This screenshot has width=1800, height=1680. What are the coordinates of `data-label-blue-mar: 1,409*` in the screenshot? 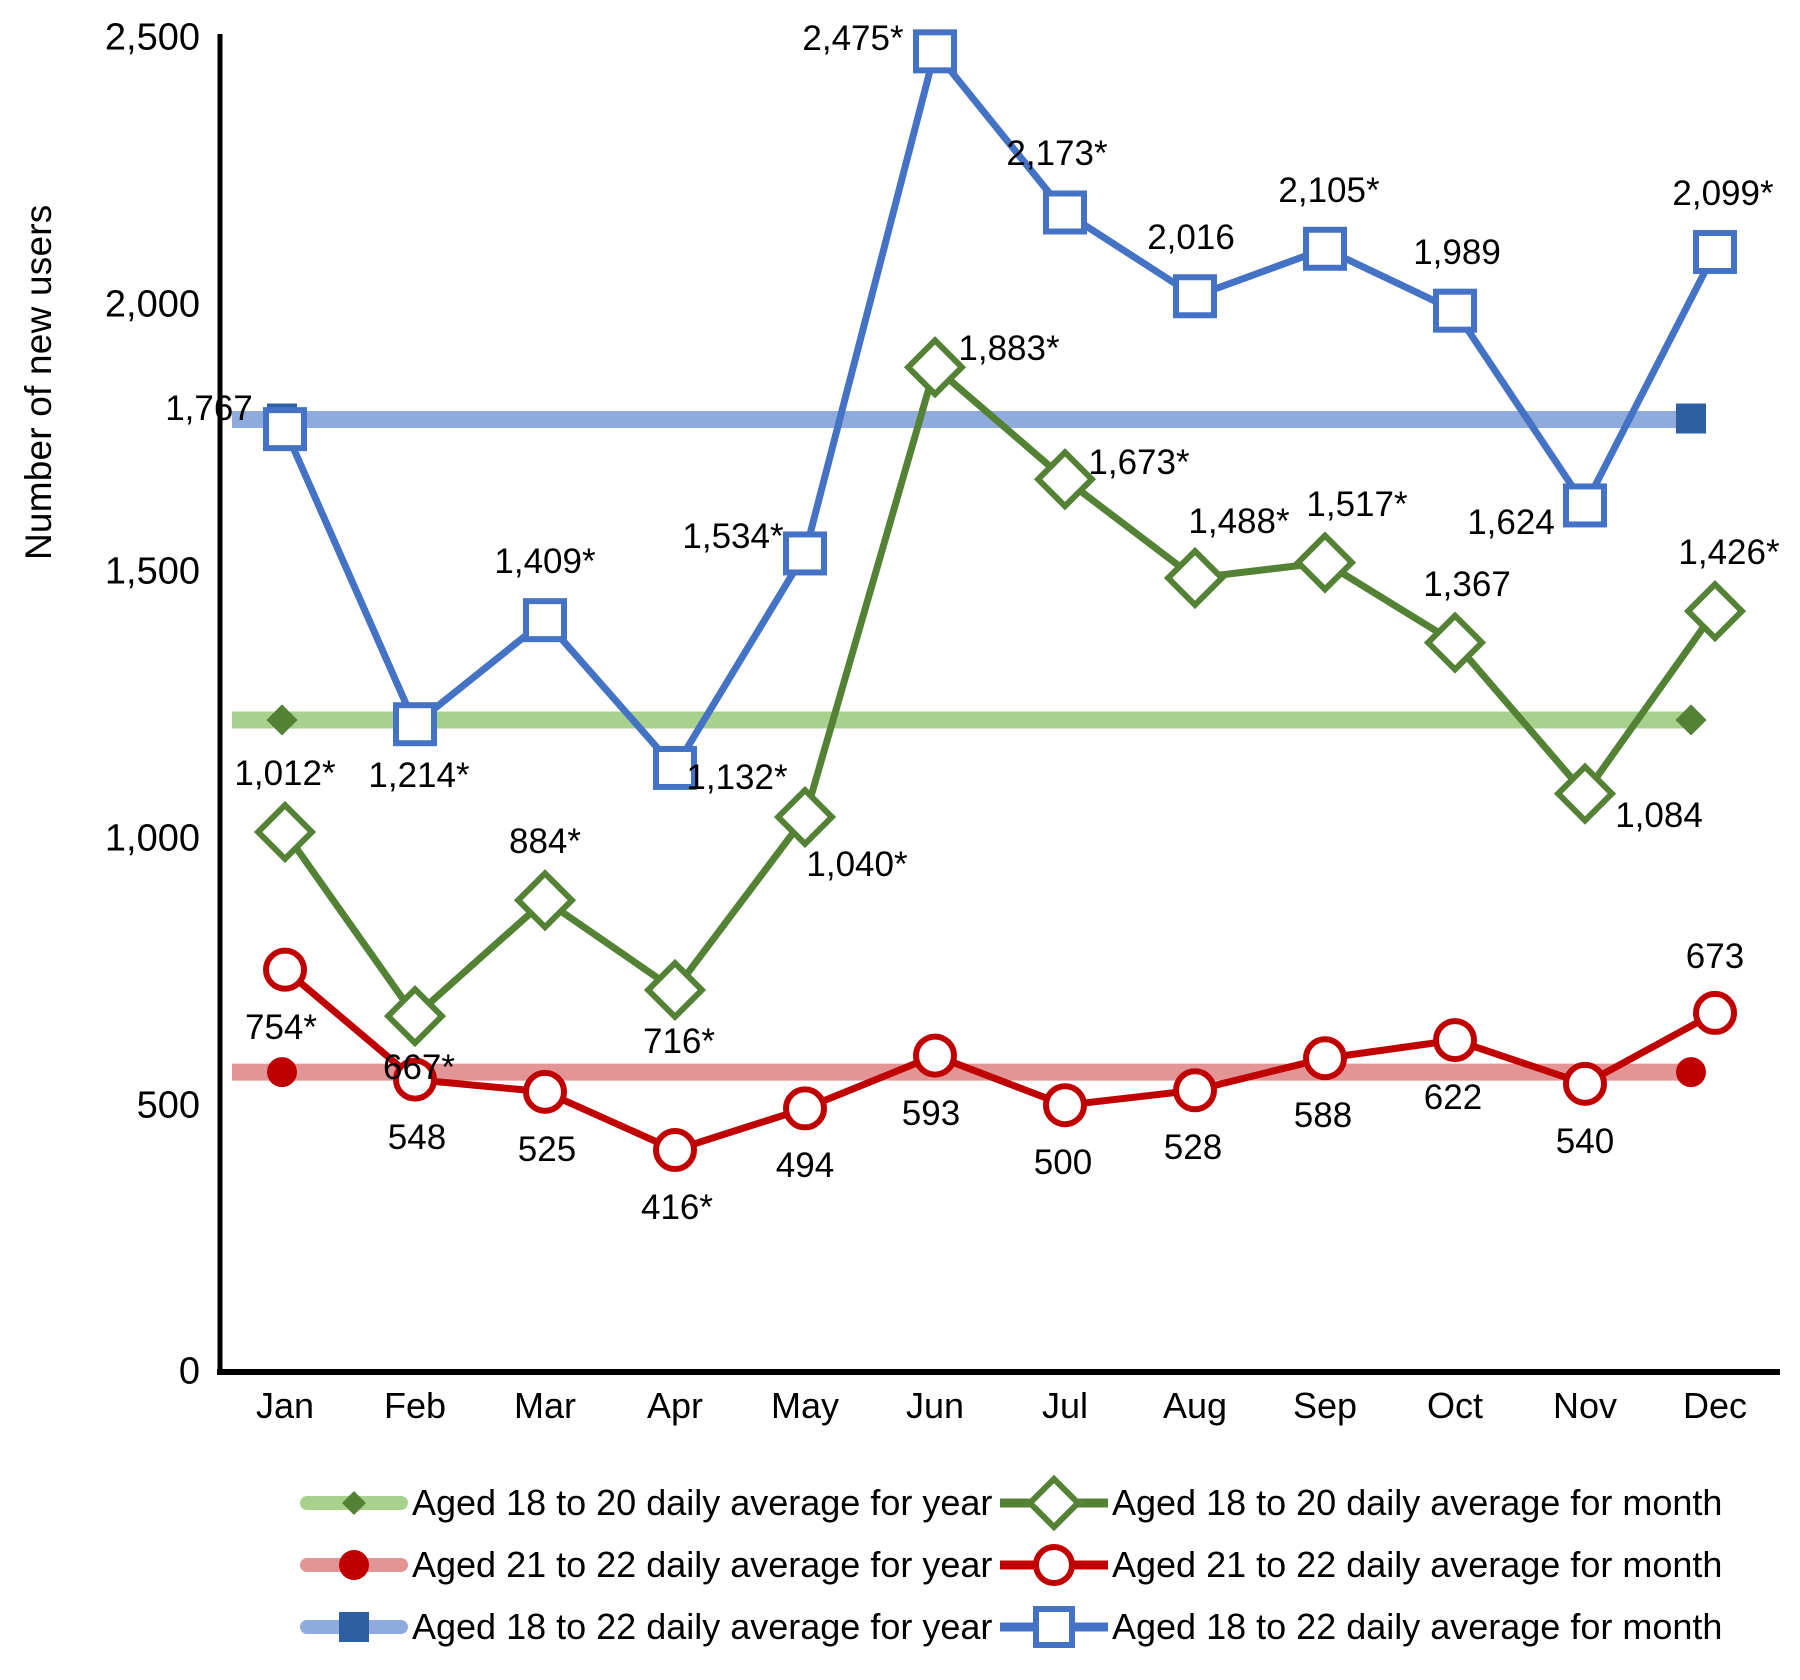 It's located at (545, 562).